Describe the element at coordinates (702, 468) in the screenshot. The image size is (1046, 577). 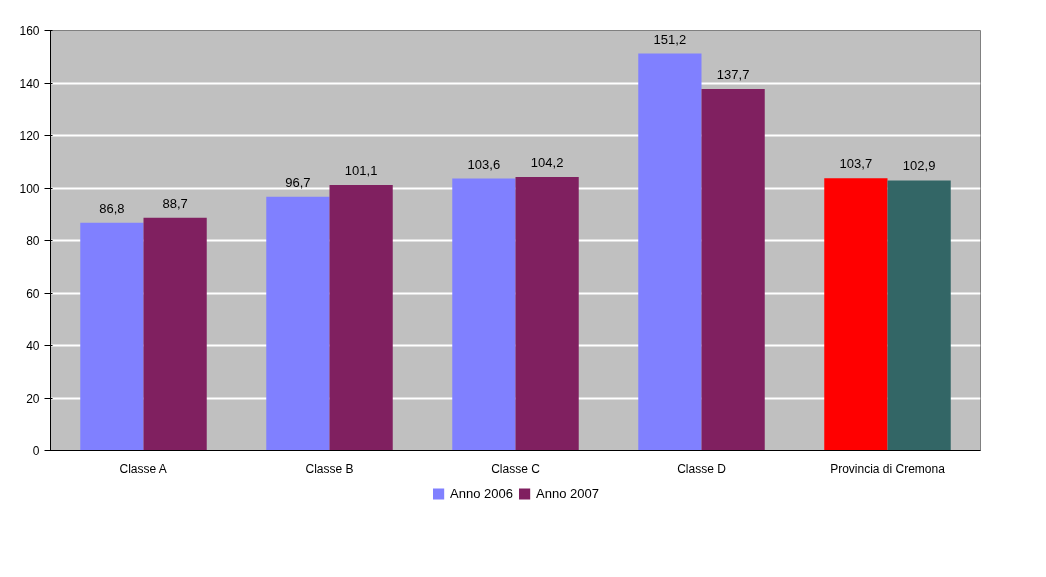
I see `x-tick-label: Classe D` at that location.